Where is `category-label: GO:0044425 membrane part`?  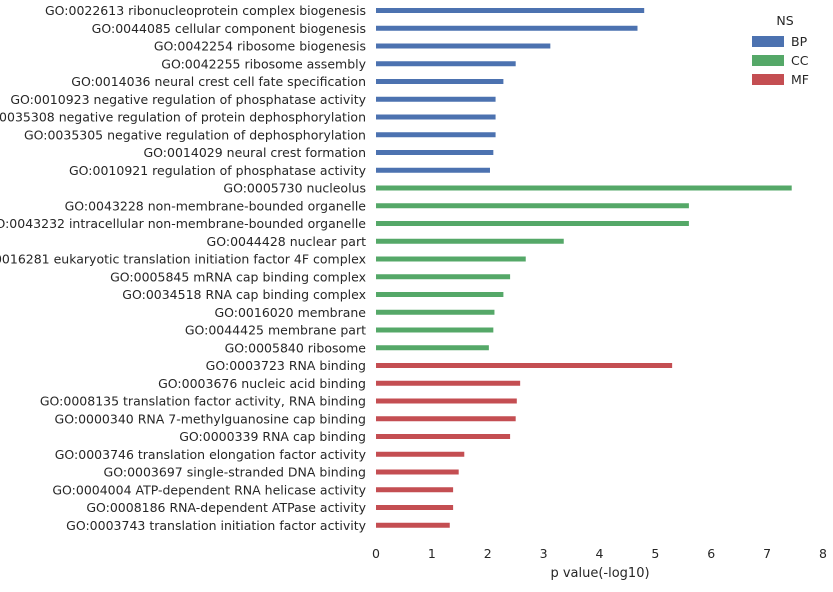
category-label: GO:0044425 membrane part is located at coordinates (275, 330).